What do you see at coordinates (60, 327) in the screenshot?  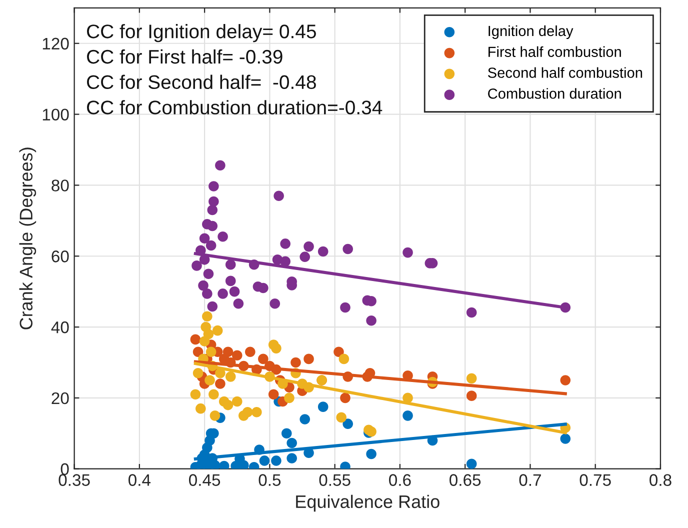 I see `y-tick-label: 40` at bounding box center [60, 327].